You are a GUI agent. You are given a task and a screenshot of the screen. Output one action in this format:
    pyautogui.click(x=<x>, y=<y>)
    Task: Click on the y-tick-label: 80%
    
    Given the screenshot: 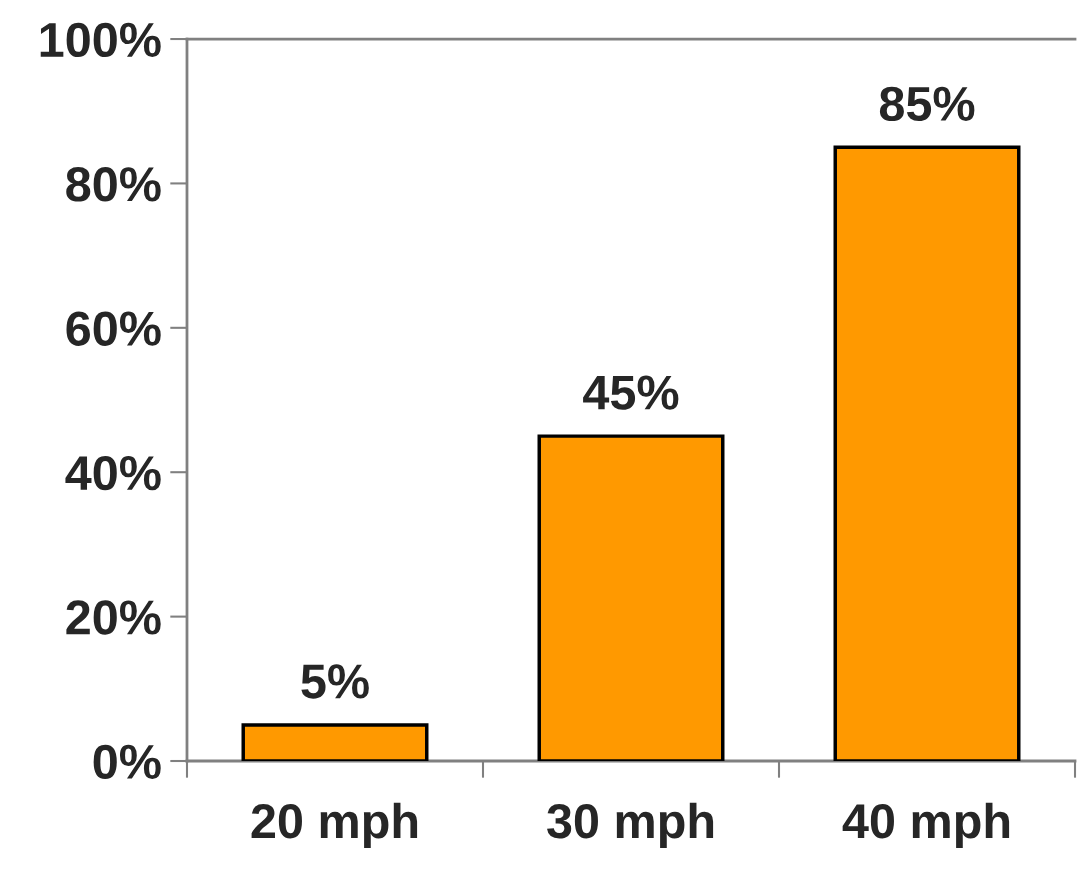 What is the action you would take?
    pyautogui.click(x=113, y=184)
    